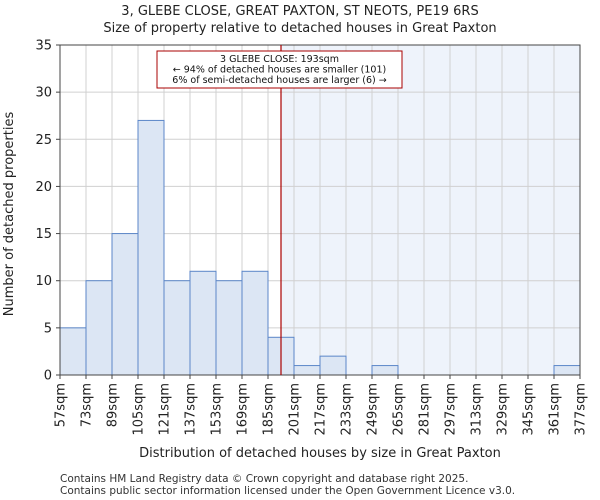 Image resolution: width=600 pixels, height=500 pixels. I want to click on annotation-box, so click(279, 69).